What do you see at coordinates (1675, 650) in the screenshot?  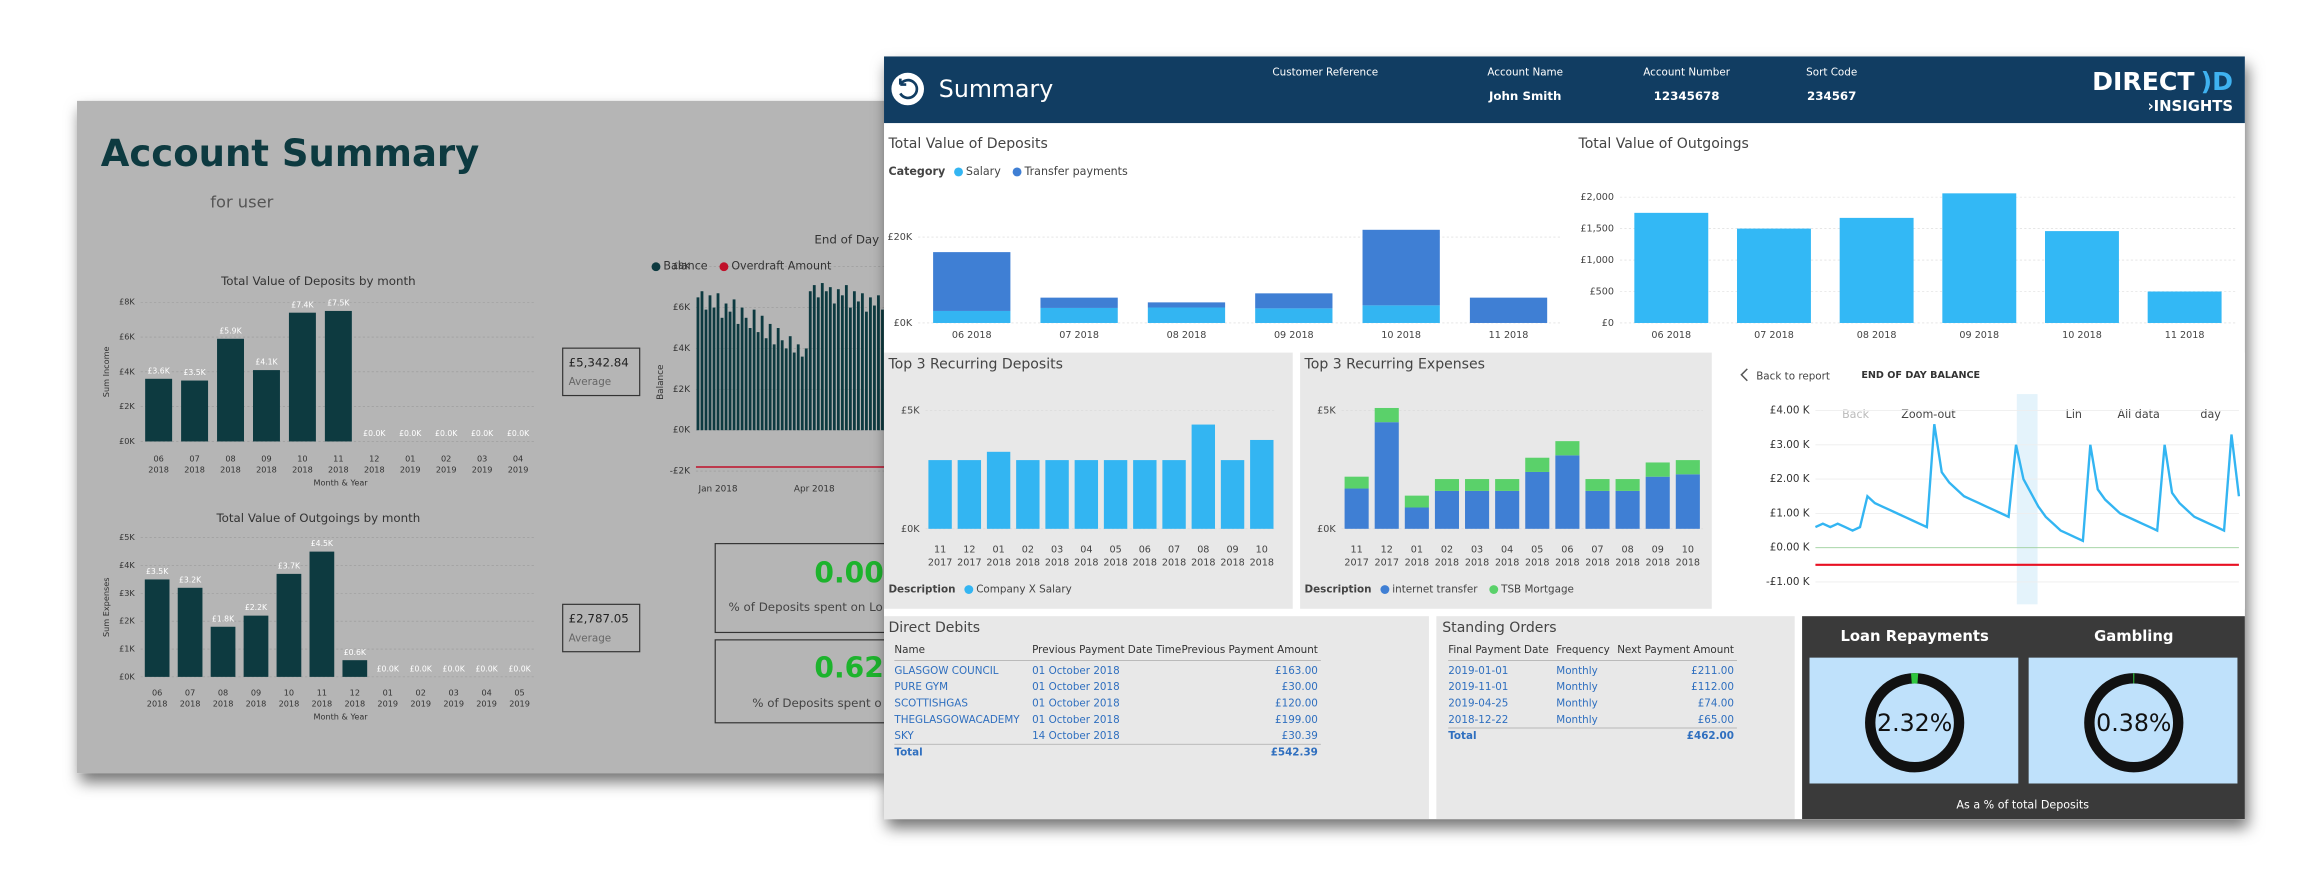 I see `table-header: Next Payment Amount` at bounding box center [1675, 650].